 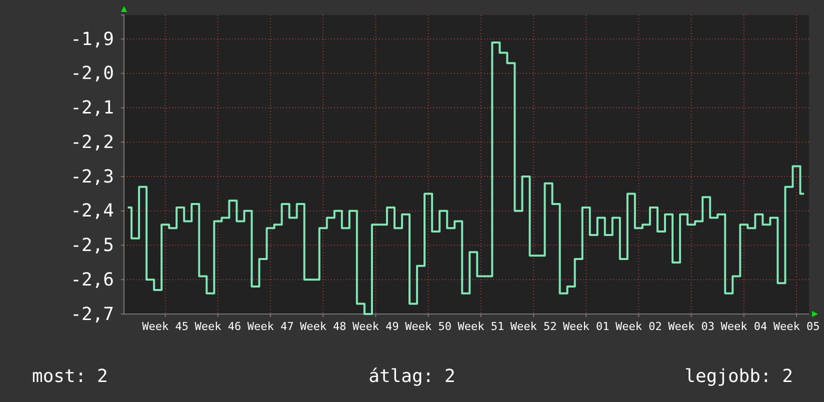 What do you see at coordinates (218, 326) in the screenshot?
I see `x-tick-label: Week 46` at bounding box center [218, 326].